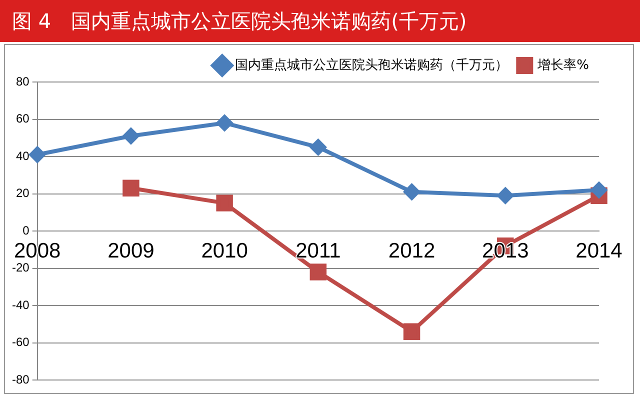 The height and width of the screenshot is (396, 640). Describe the element at coordinates (23, 81) in the screenshot. I see `y-tick-label: 80` at that location.